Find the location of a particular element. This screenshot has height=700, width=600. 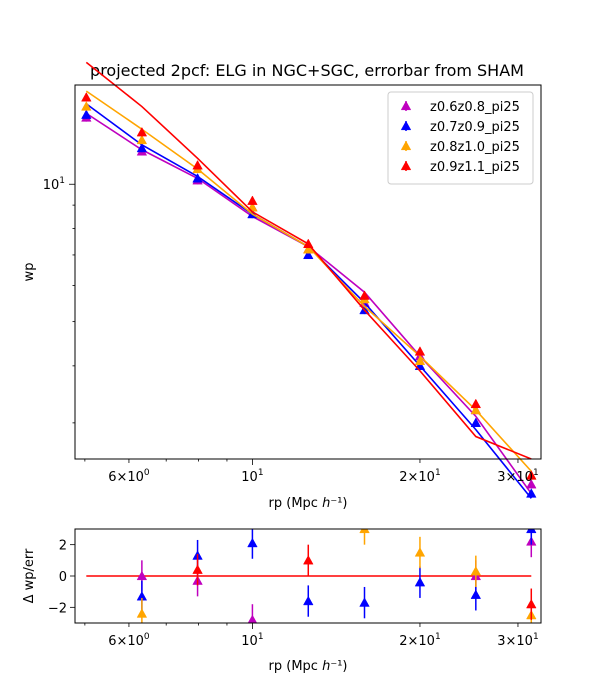

residual-clipped-layer is located at coordinates (311, 576).